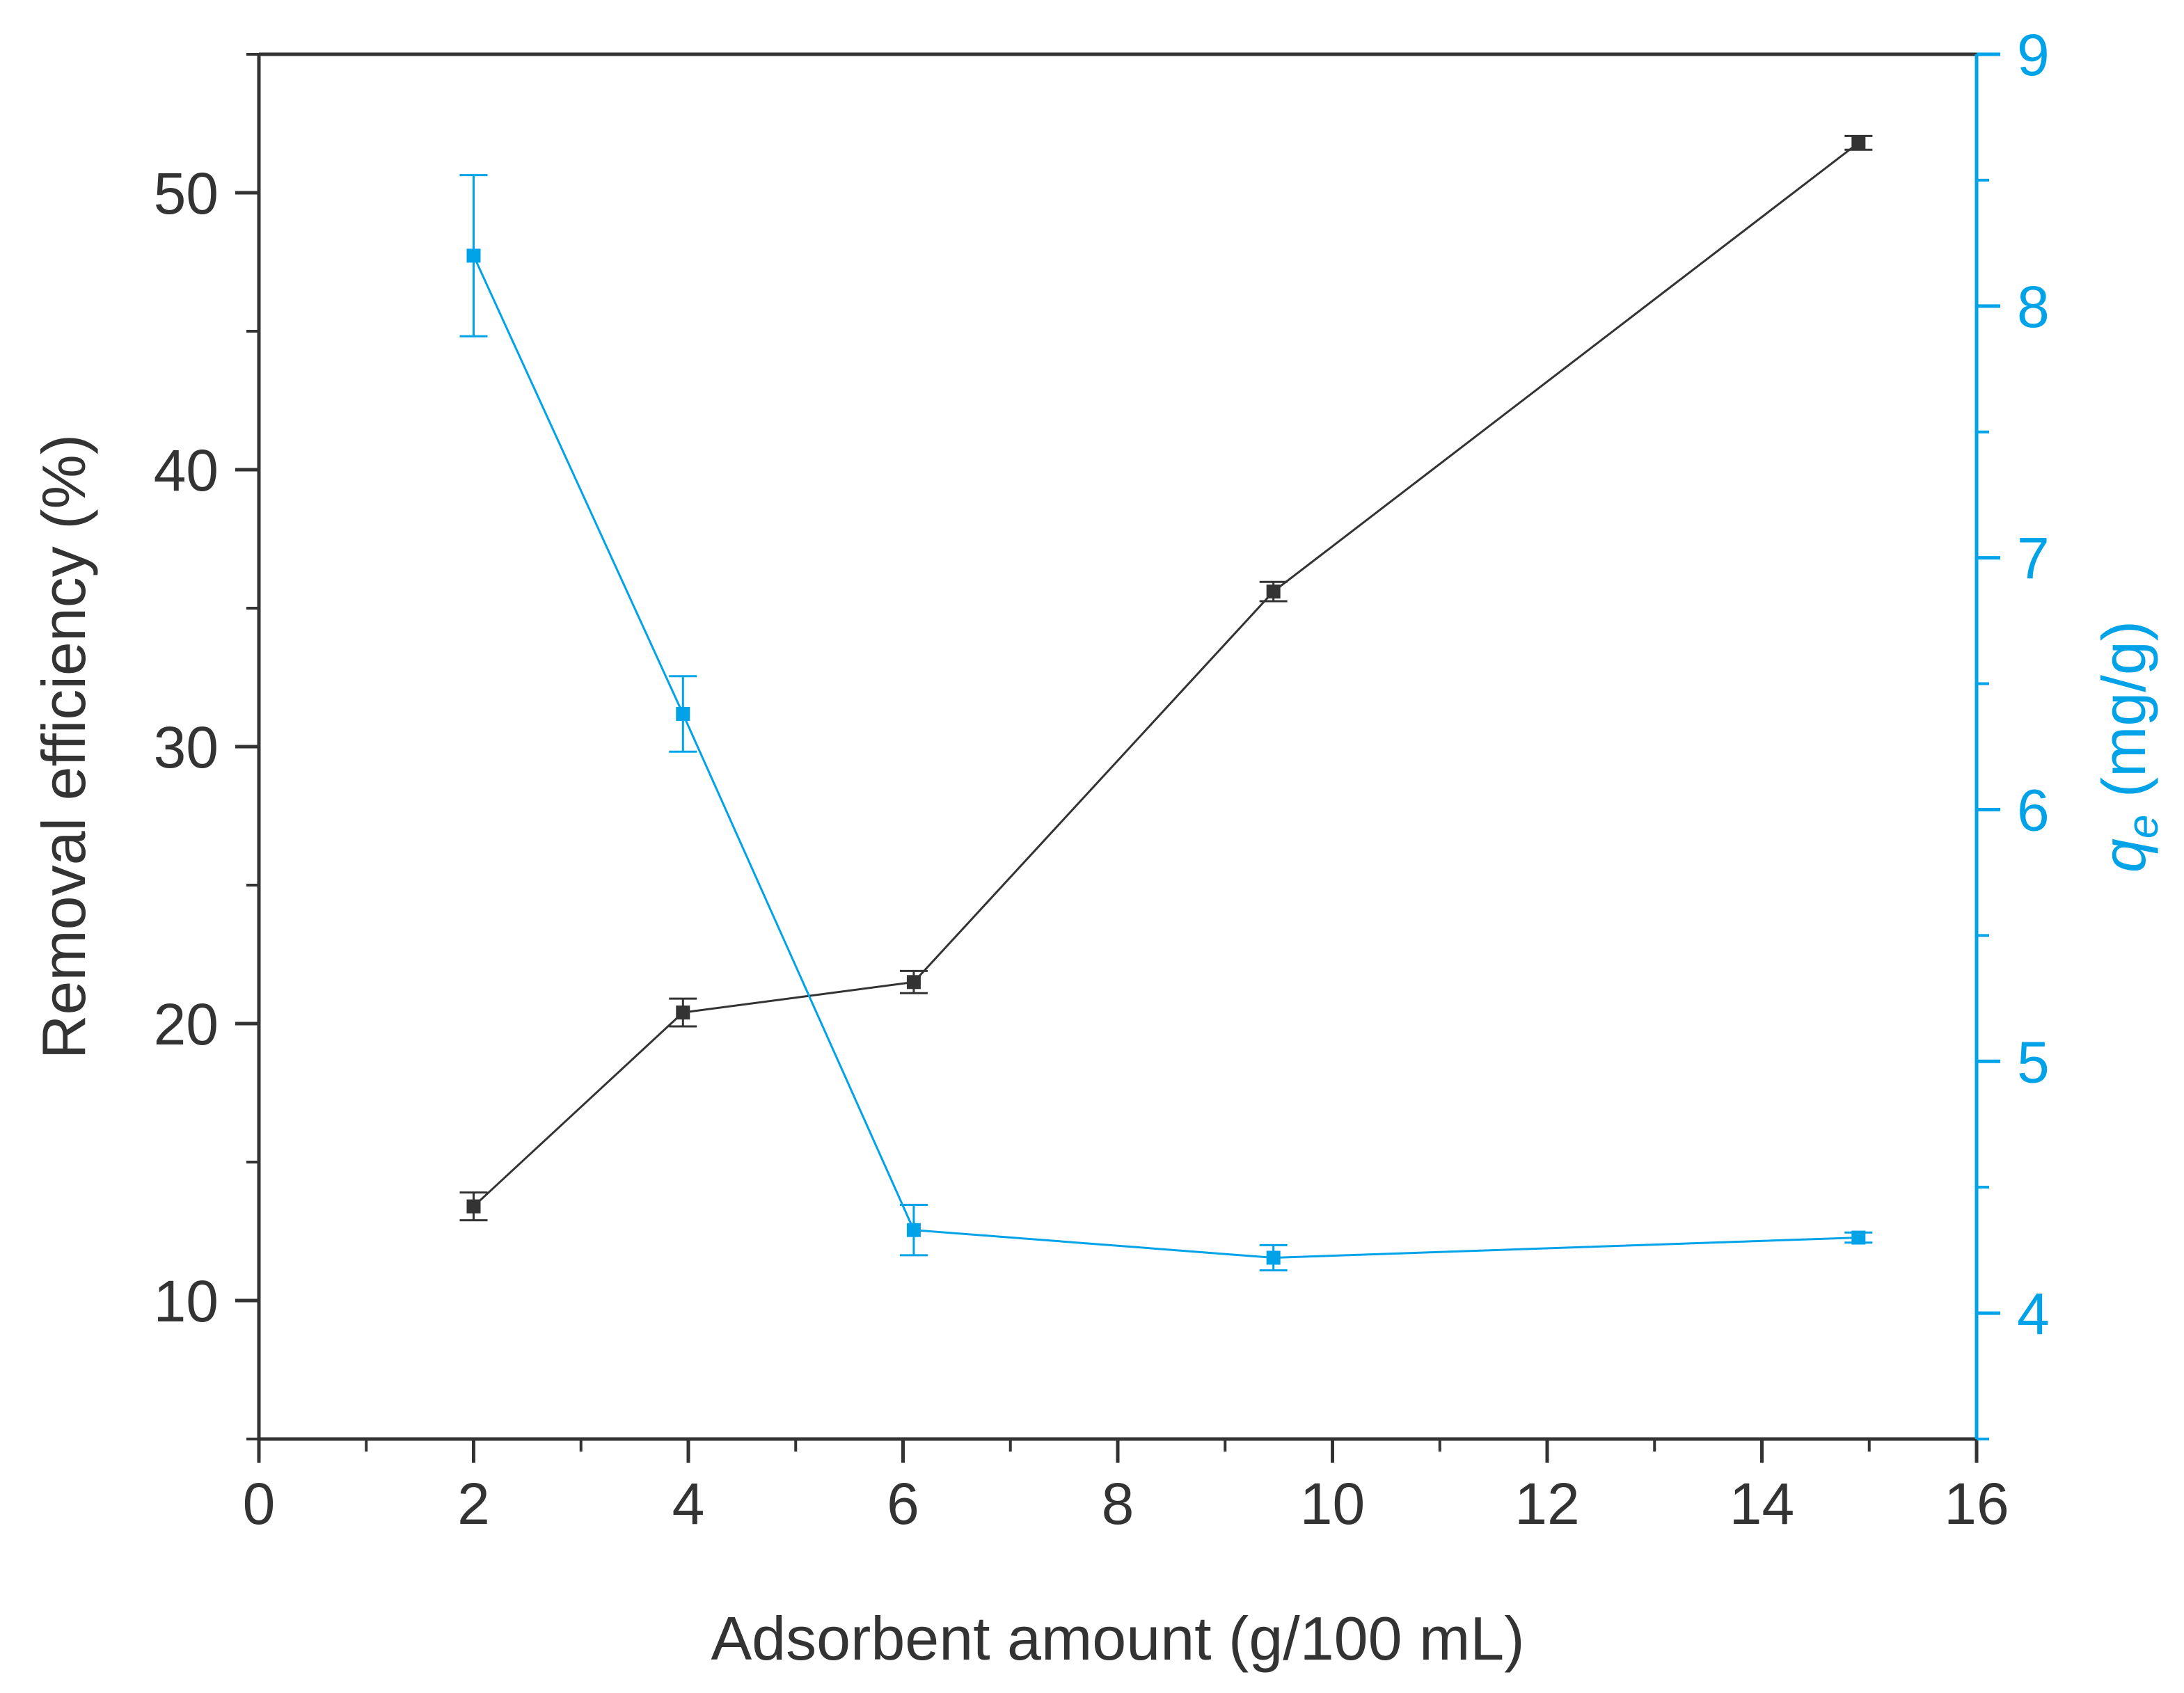 The image size is (2184, 1693). Describe the element at coordinates (63, 746) in the screenshot. I see `y-left-axis-title: Removal efficiency (%)` at that location.